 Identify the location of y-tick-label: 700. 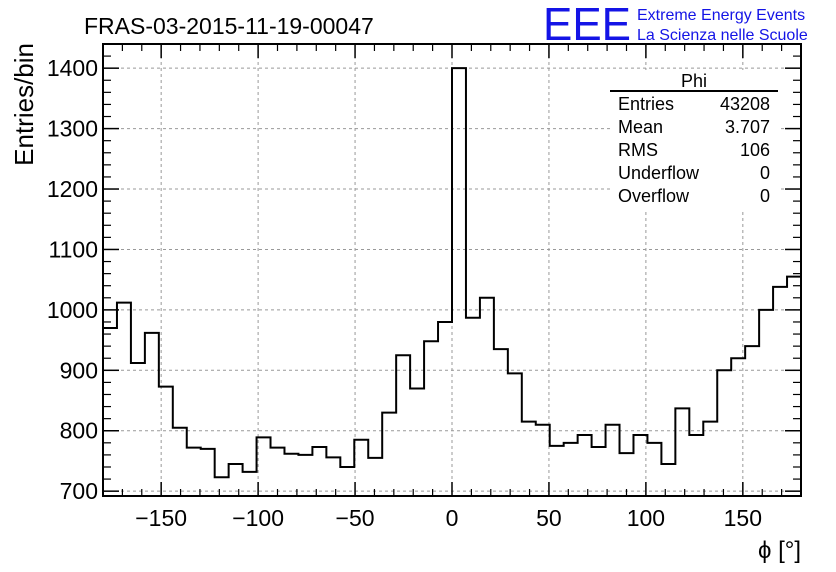
(79, 491).